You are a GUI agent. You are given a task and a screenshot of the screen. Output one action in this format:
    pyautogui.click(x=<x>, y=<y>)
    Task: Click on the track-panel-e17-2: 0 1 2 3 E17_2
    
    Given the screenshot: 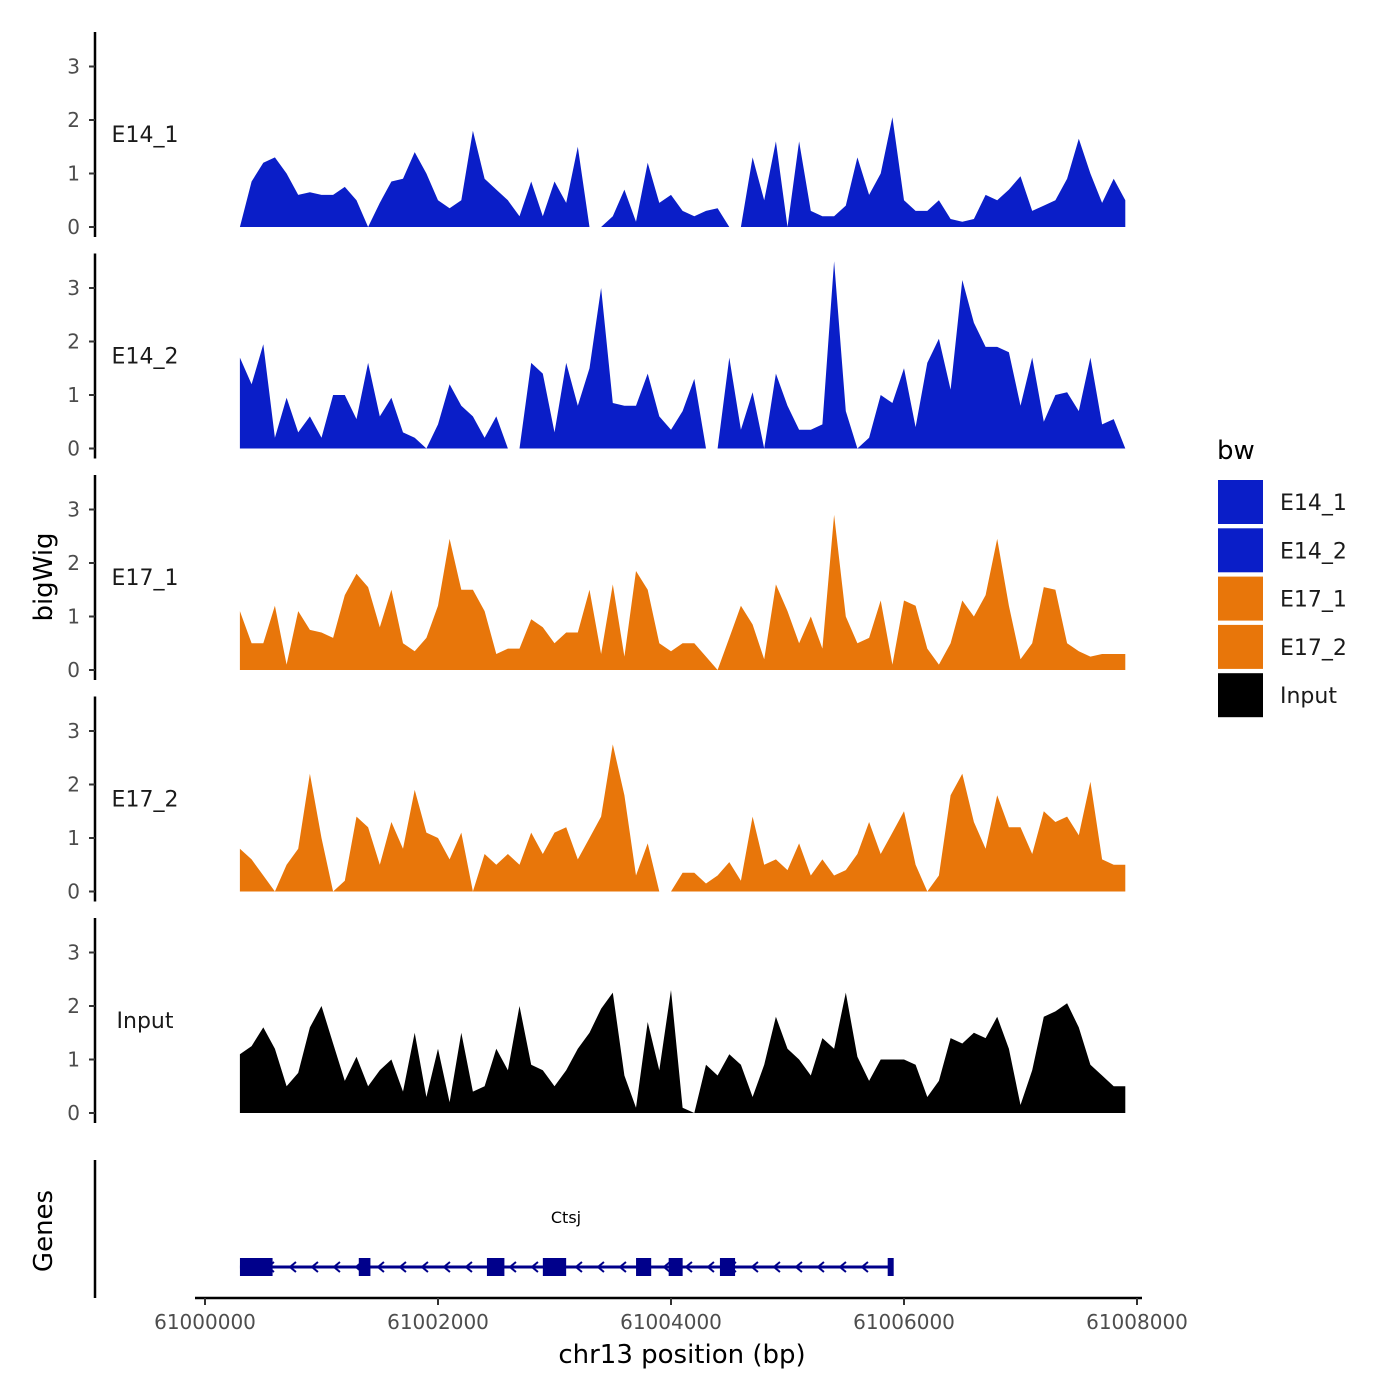 What is the action you would take?
    pyautogui.click(x=596, y=800)
    